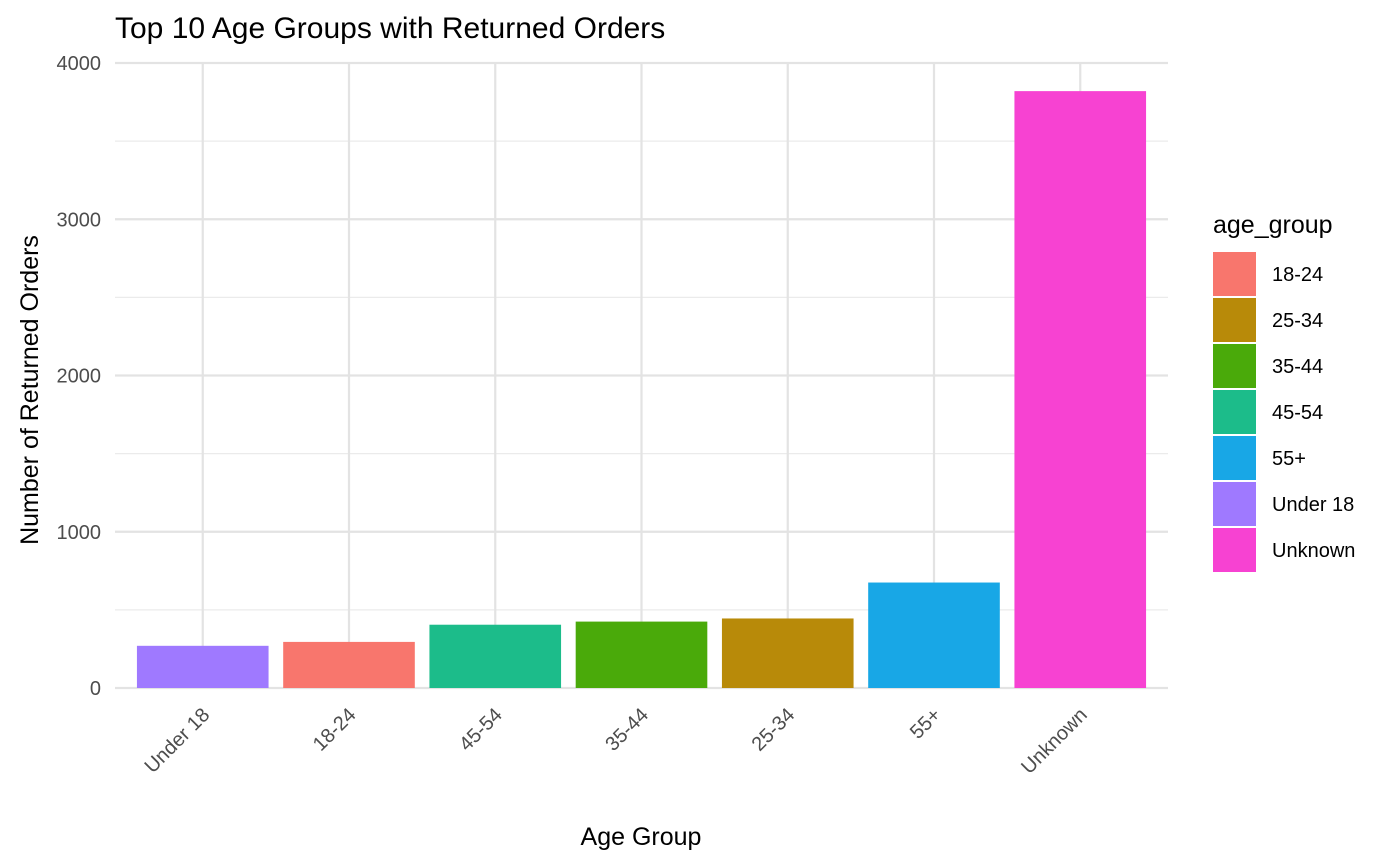  What do you see at coordinates (641, 837) in the screenshot?
I see `x-axis-label: Age Group` at bounding box center [641, 837].